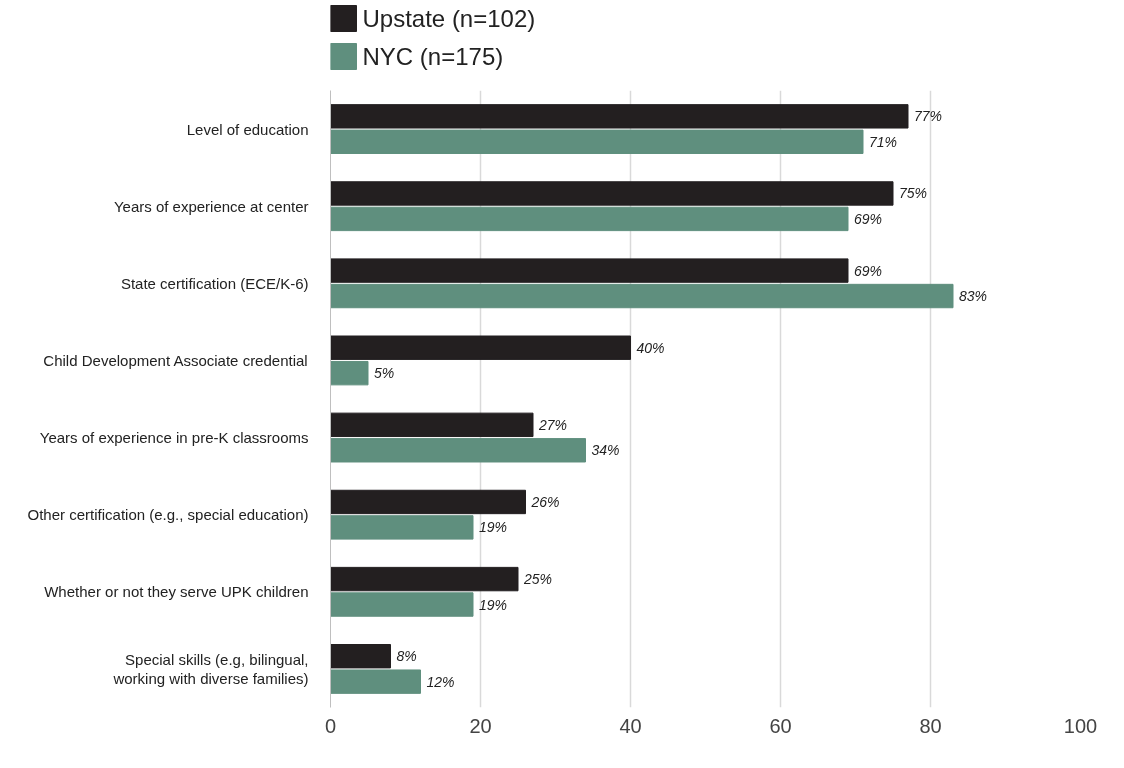 The image size is (1124, 768). What do you see at coordinates (780, 725) in the screenshot?
I see `x-tick-label: 60` at bounding box center [780, 725].